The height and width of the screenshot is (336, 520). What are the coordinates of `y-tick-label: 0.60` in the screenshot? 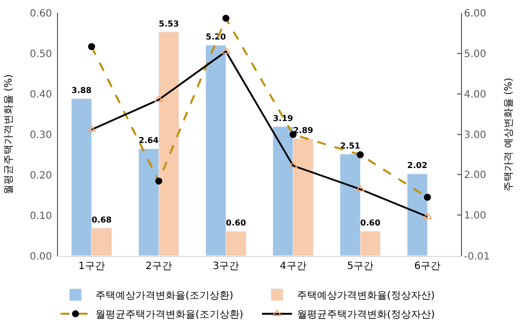 It's located at (41, 14).